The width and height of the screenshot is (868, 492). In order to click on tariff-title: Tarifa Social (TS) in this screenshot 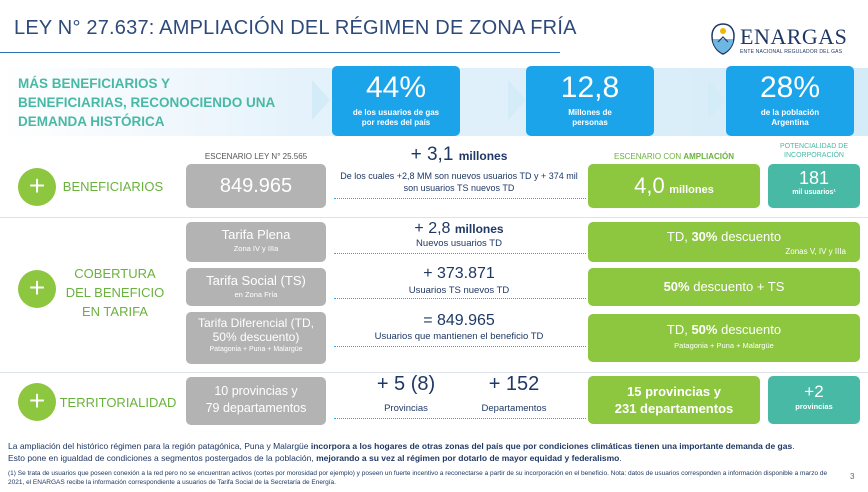, I will do `click(256, 280)`.